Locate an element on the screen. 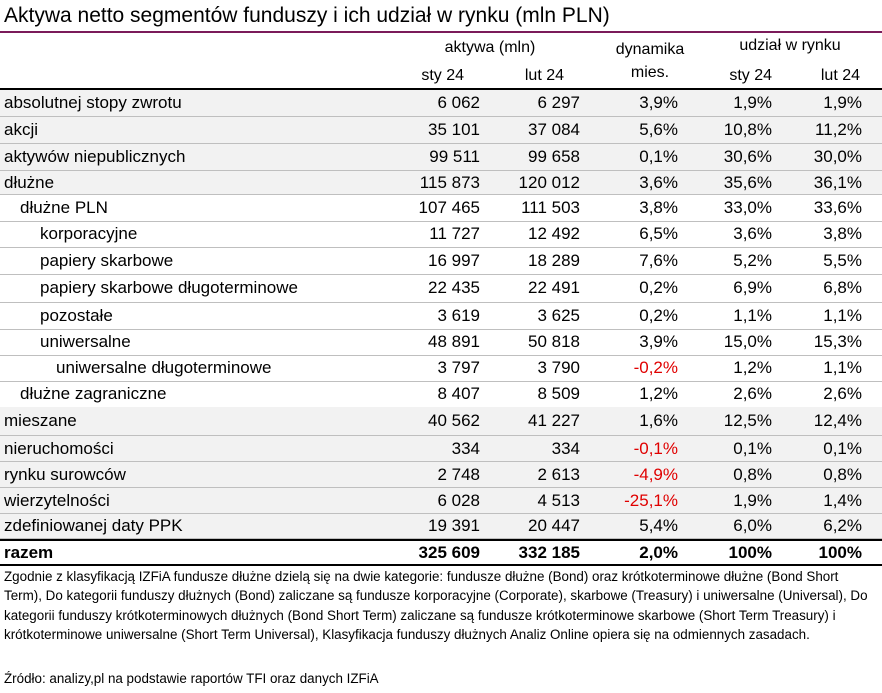 The image size is (882, 693). assets-sty-value: 3 619 is located at coordinates (458, 315).